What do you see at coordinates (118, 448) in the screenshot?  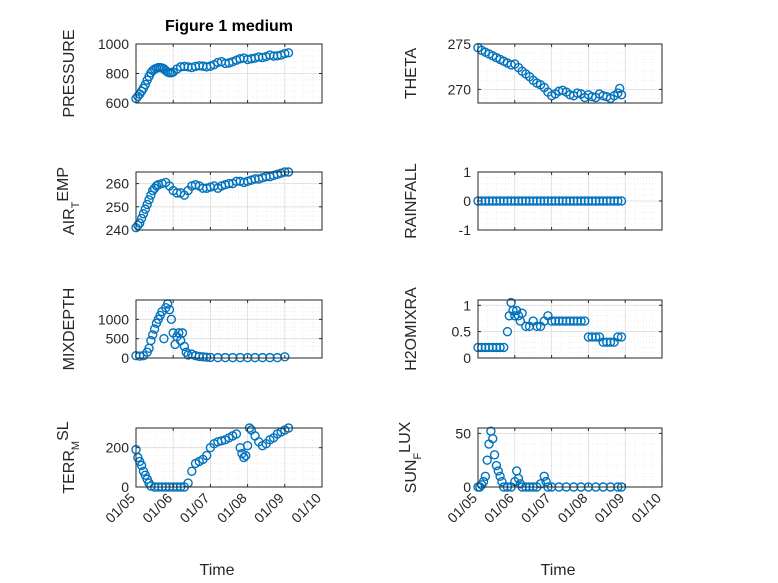 I see `y-tick-label: 200` at bounding box center [118, 448].